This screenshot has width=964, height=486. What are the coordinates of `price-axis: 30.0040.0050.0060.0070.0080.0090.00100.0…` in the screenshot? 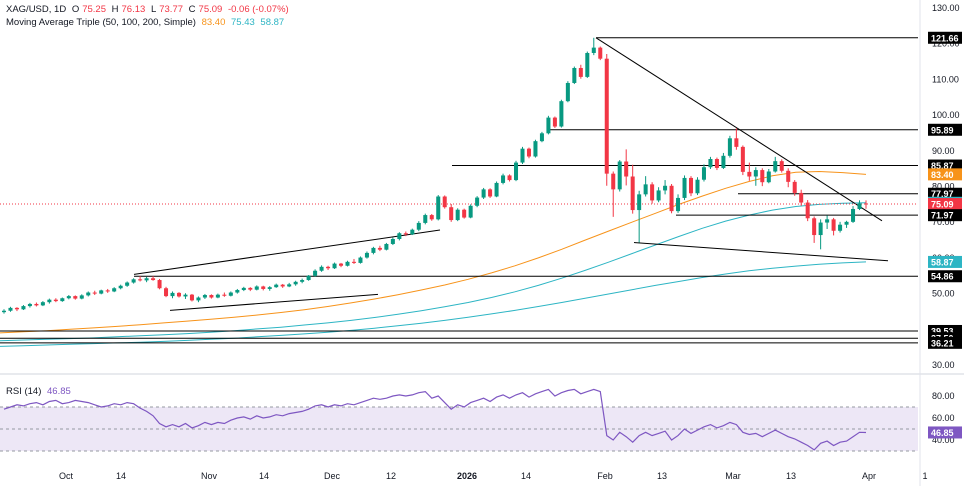 It's located at (945, 186).